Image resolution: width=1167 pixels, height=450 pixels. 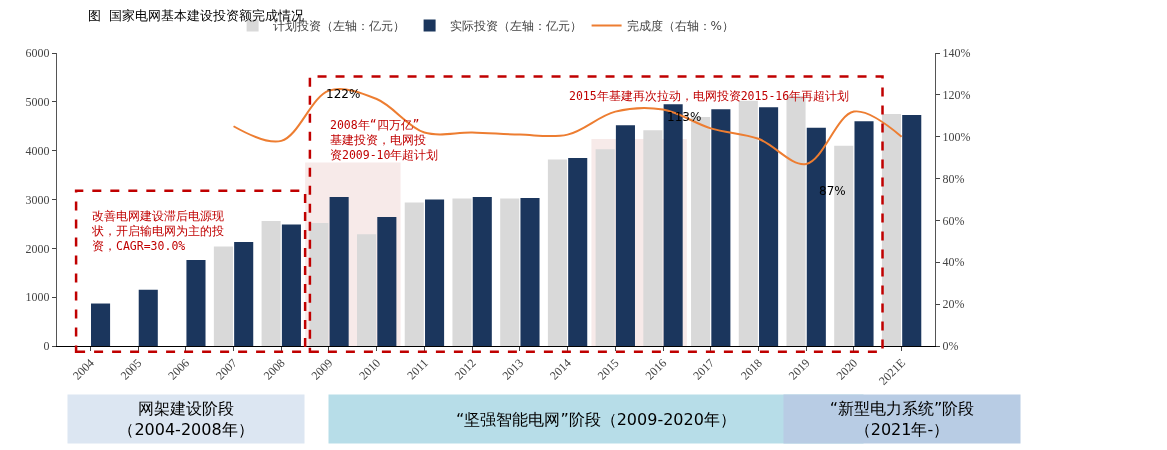 What do you see at coordinates (684, 117) in the screenshot?
I see `annotation: 113%` at bounding box center [684, 117].